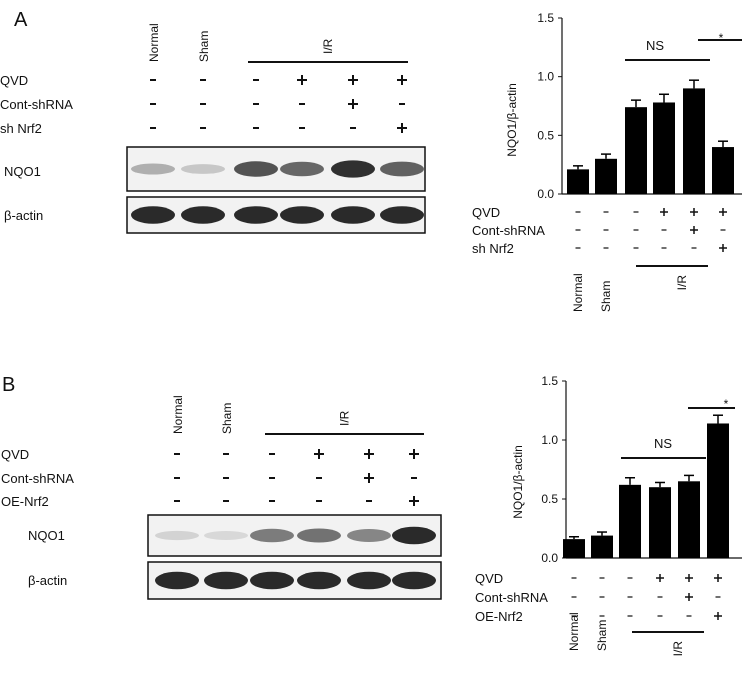 The image size is (746, 682). Describe the element at coordinates (549, 558) in the screenshot. I see `bar-b-y-tick-label: 0.0` at that location.